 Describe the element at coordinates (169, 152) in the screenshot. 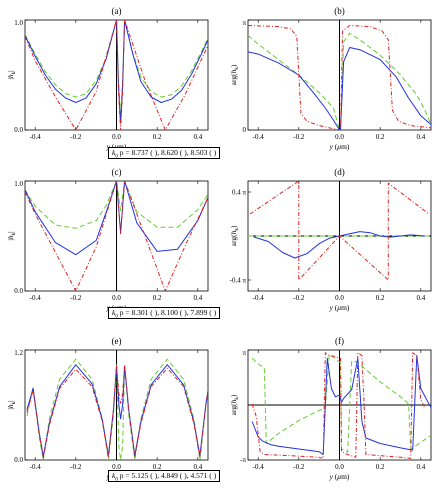

I see `legend-value-blue: 8.620` at that location.